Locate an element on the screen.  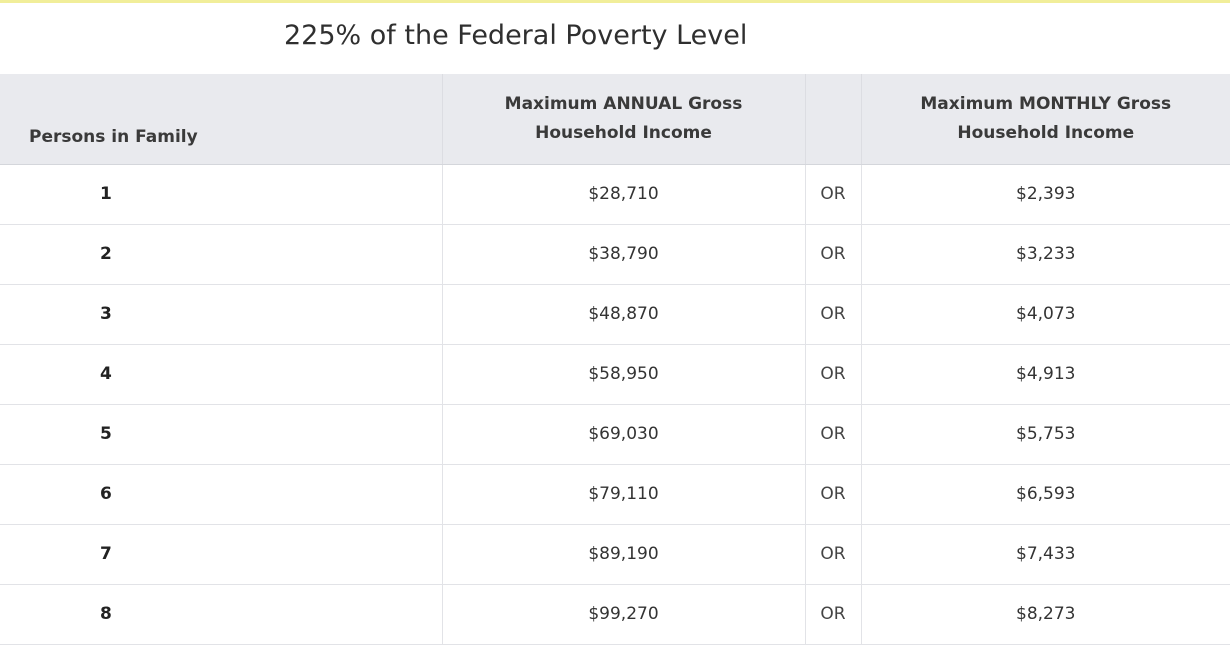
cell-annual-income: $69,030 is located at coordinates (623, 434).